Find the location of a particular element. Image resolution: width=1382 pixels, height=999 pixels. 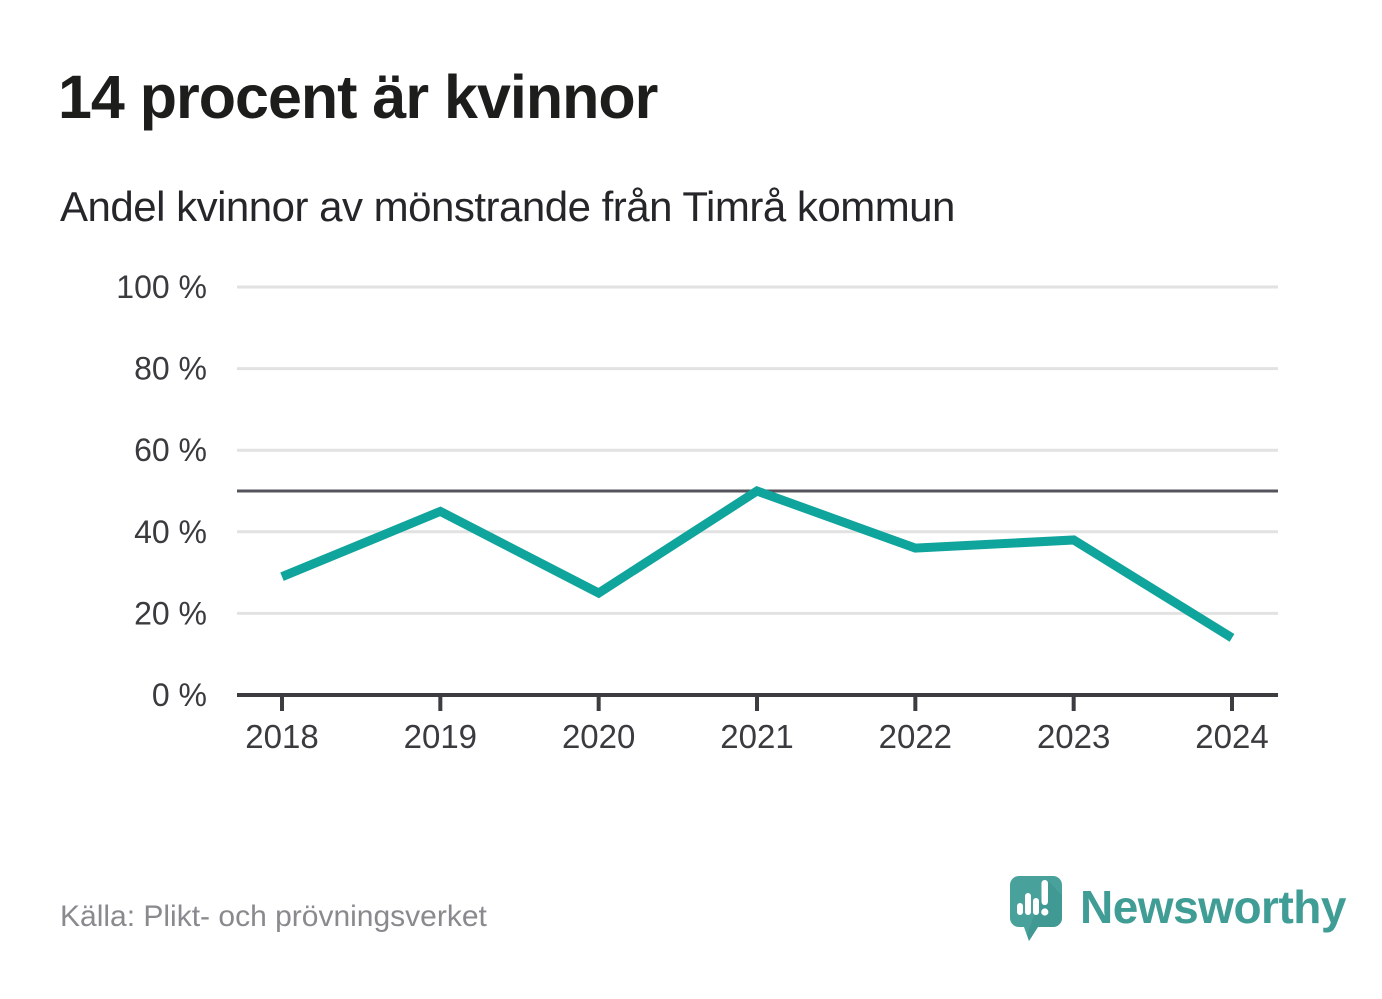

logo-exclamation-bar is located at coordinates (1044, 892).